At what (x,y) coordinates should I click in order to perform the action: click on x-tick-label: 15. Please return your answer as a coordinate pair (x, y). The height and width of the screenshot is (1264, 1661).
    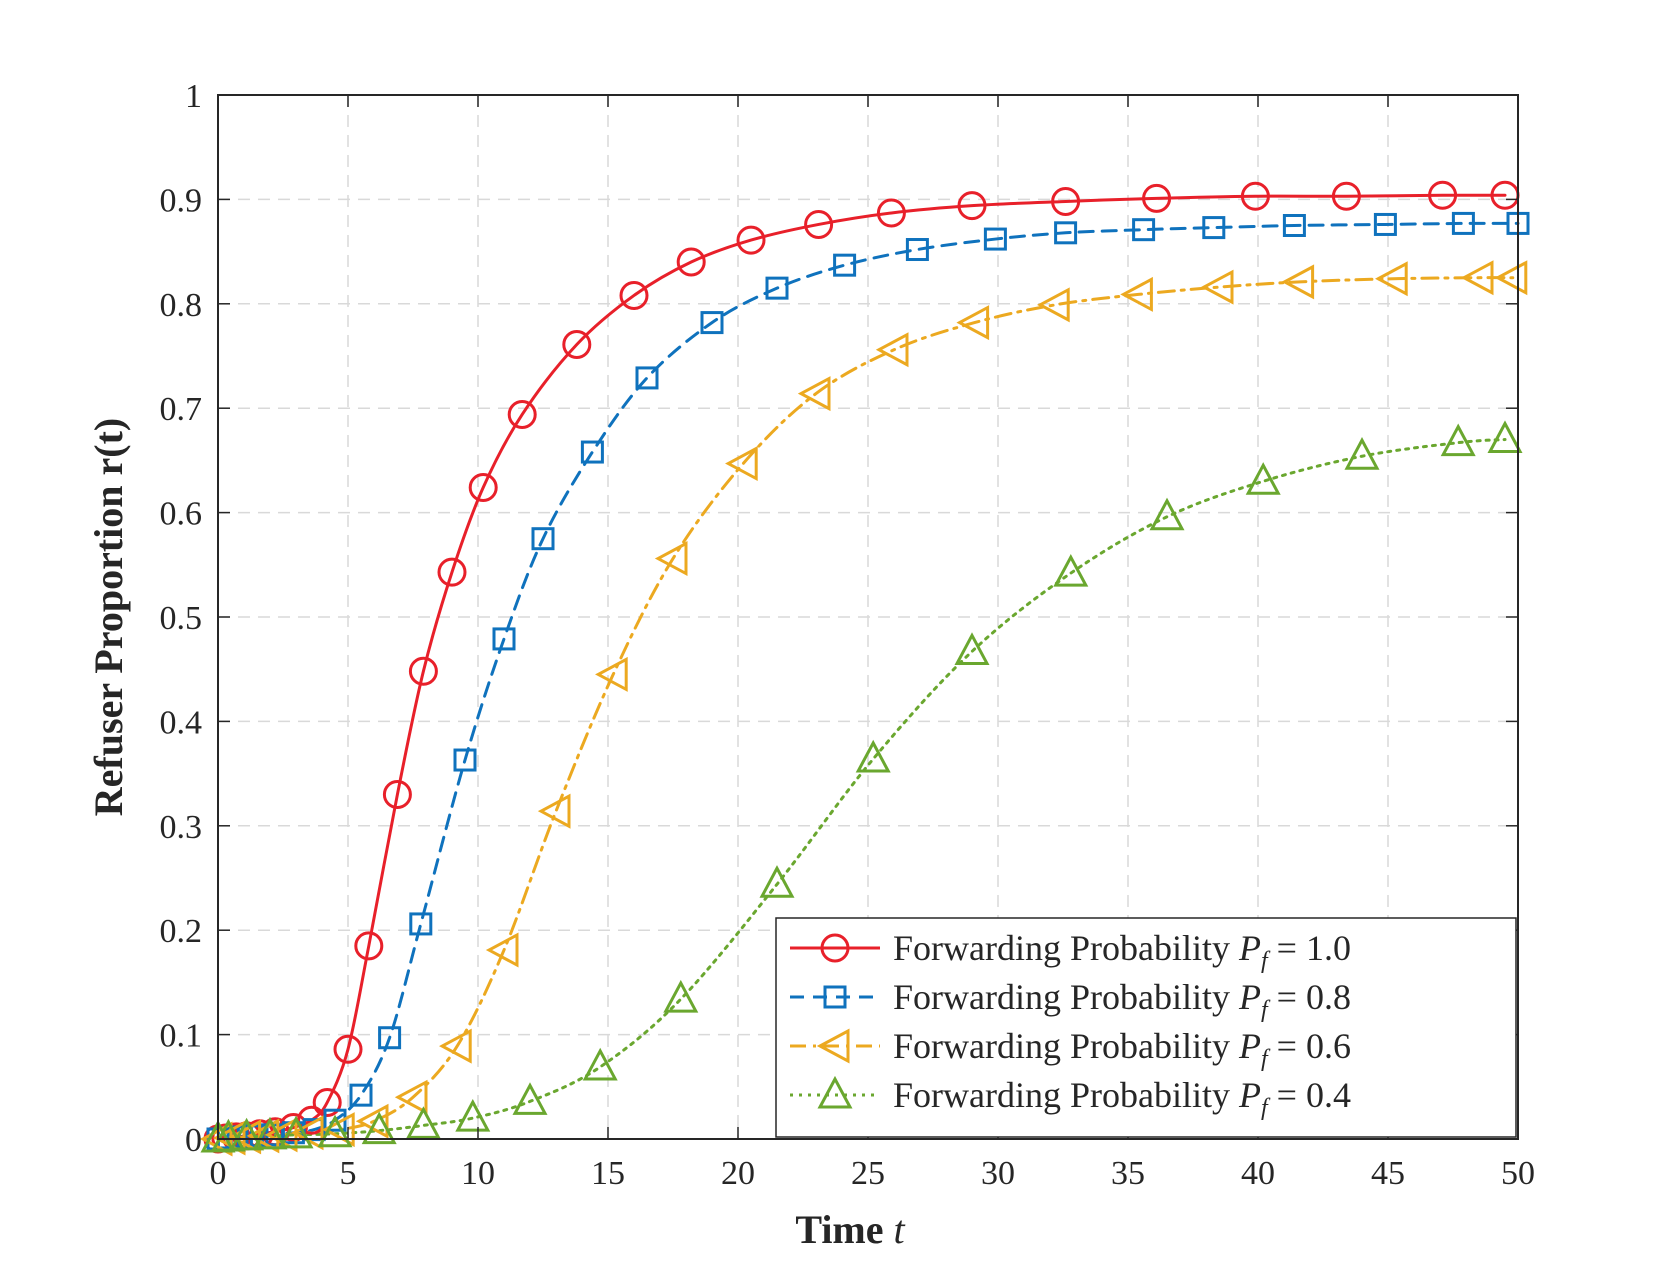
    Looking at the image, I should click on (608, 1173).